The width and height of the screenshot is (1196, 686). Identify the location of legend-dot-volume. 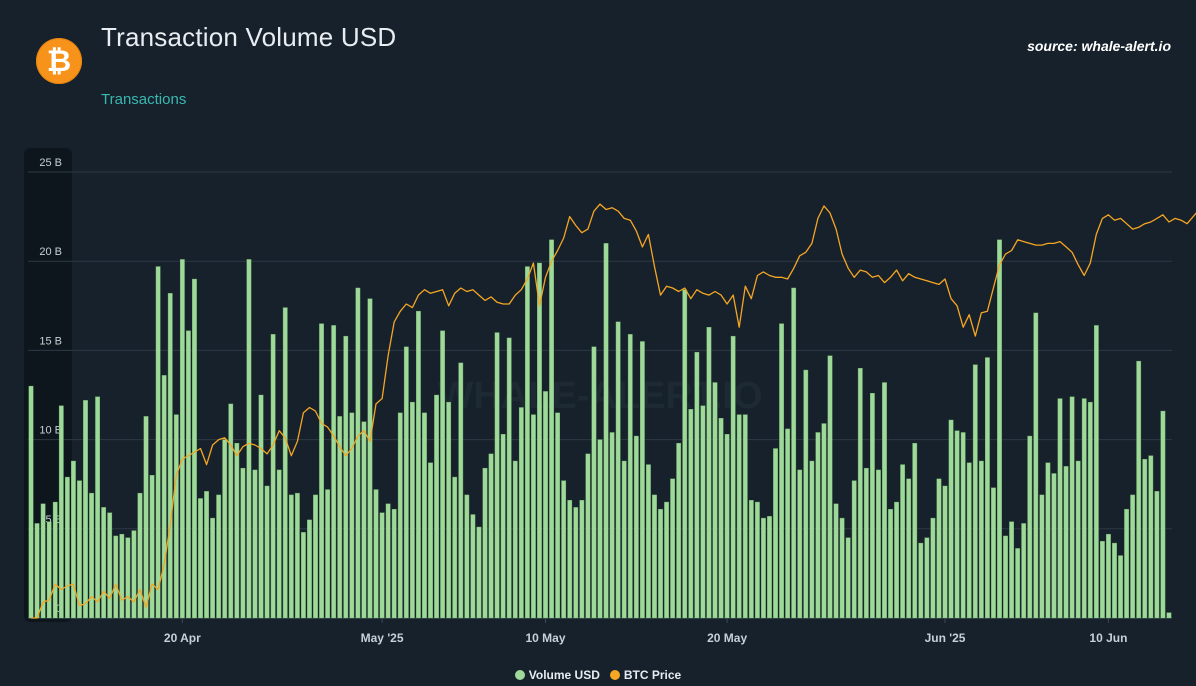
(519, 675).